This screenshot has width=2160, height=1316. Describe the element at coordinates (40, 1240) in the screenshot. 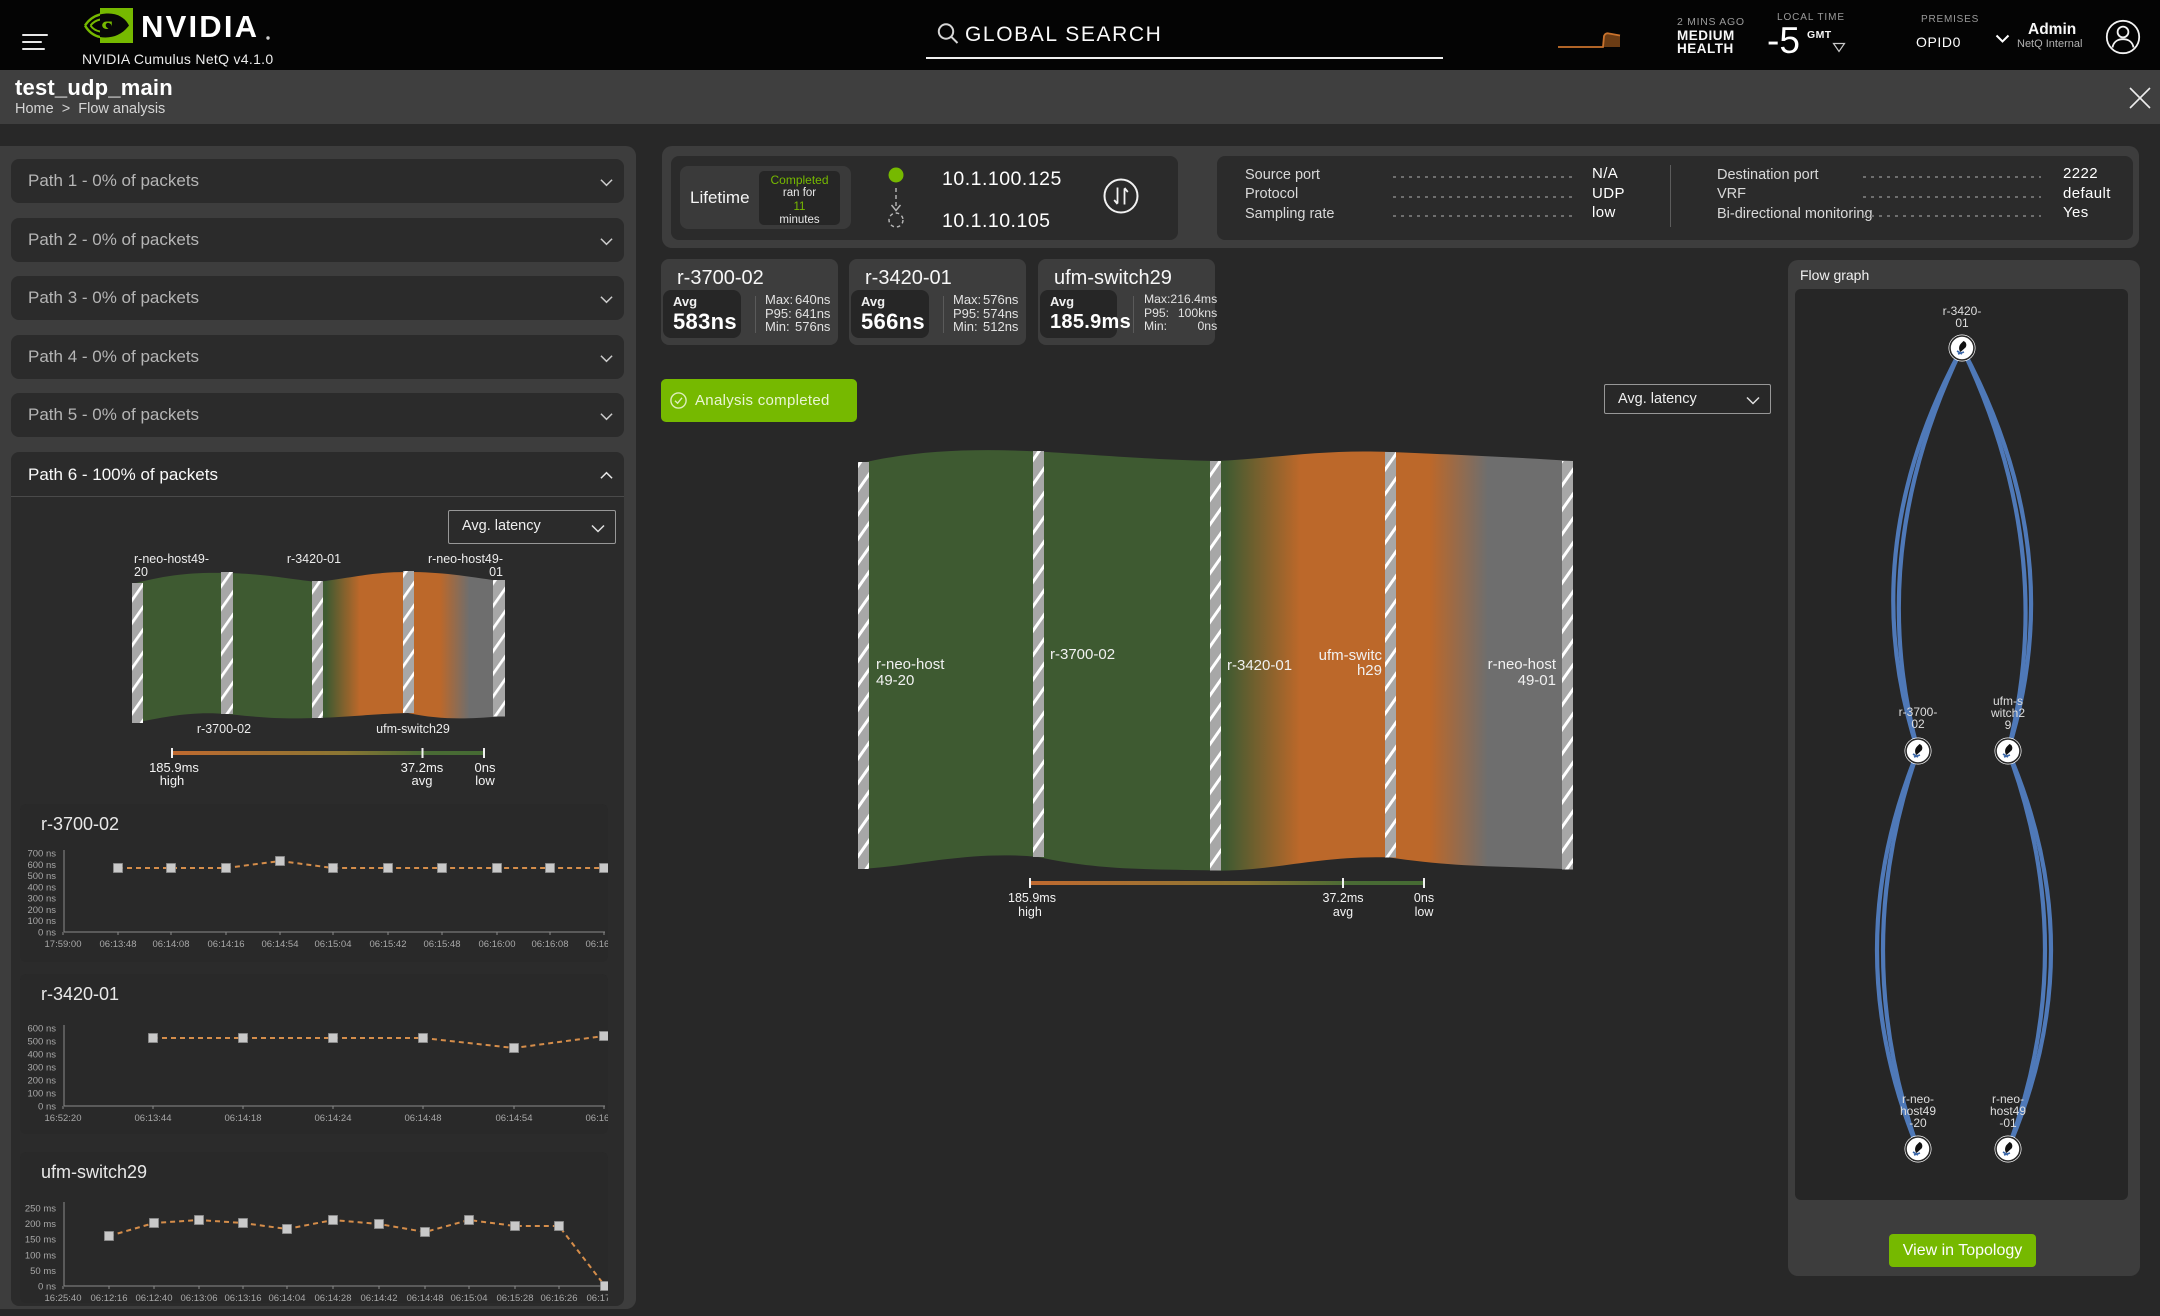

I see `svg-text: 150 ms` at that location.